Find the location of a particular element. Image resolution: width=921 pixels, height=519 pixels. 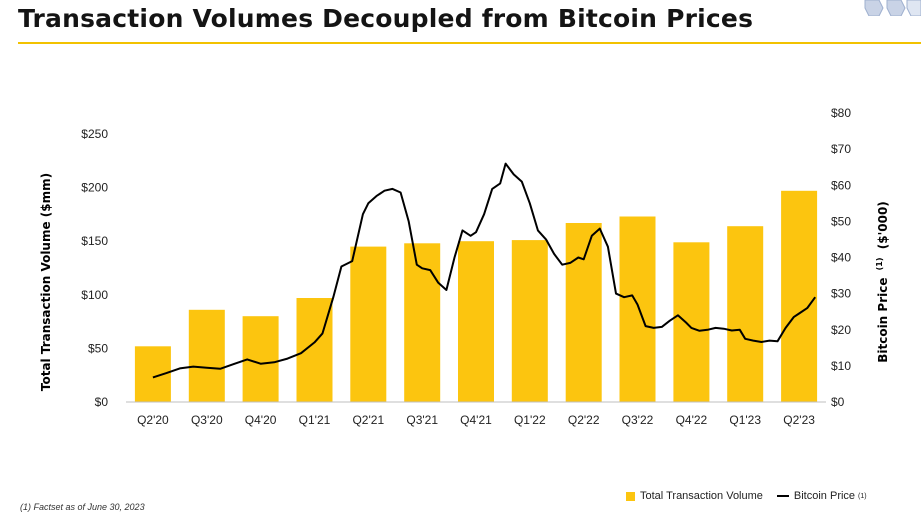

bar-Q2'23 is located at coordinates (799, 296).